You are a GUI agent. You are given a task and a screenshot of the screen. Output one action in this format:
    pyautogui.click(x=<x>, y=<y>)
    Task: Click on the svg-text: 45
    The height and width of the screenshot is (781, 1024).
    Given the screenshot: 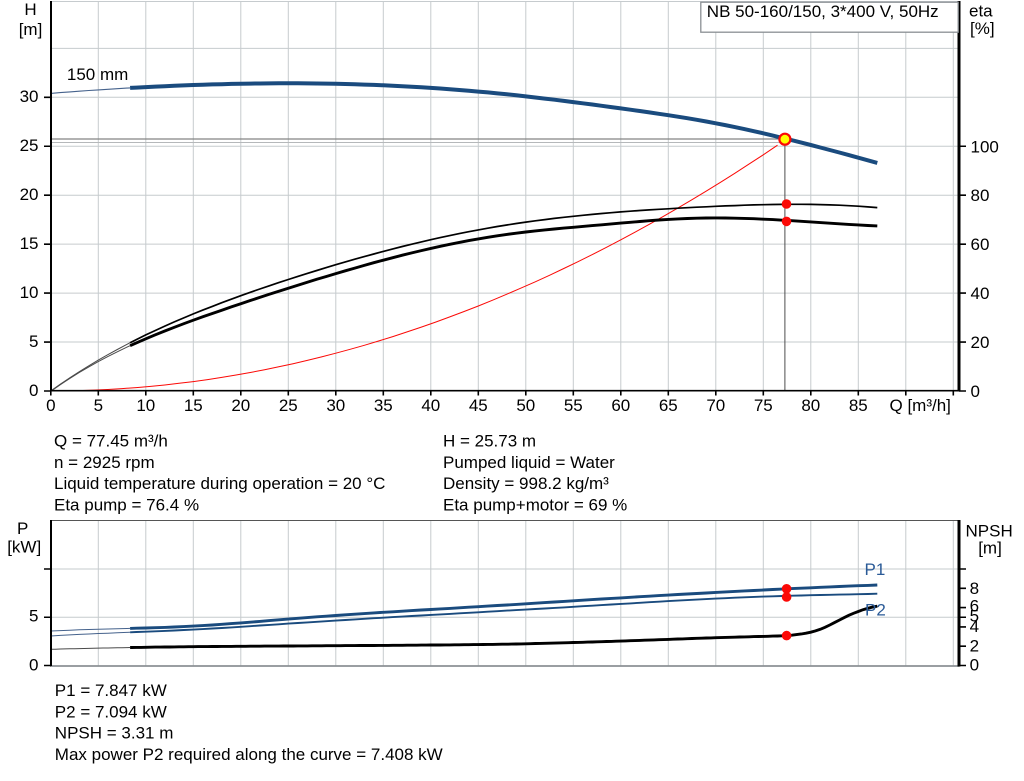 What is the action you would take?
    pyautogui.click(x=478, y=405)
    